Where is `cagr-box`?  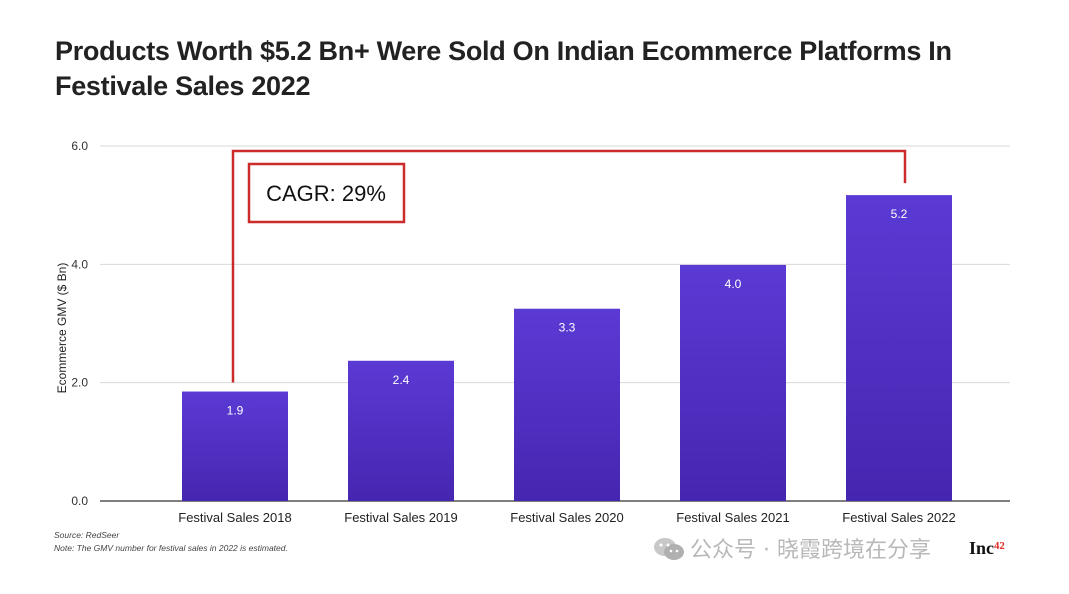 cagr-box is located at coordinates (326, 193).